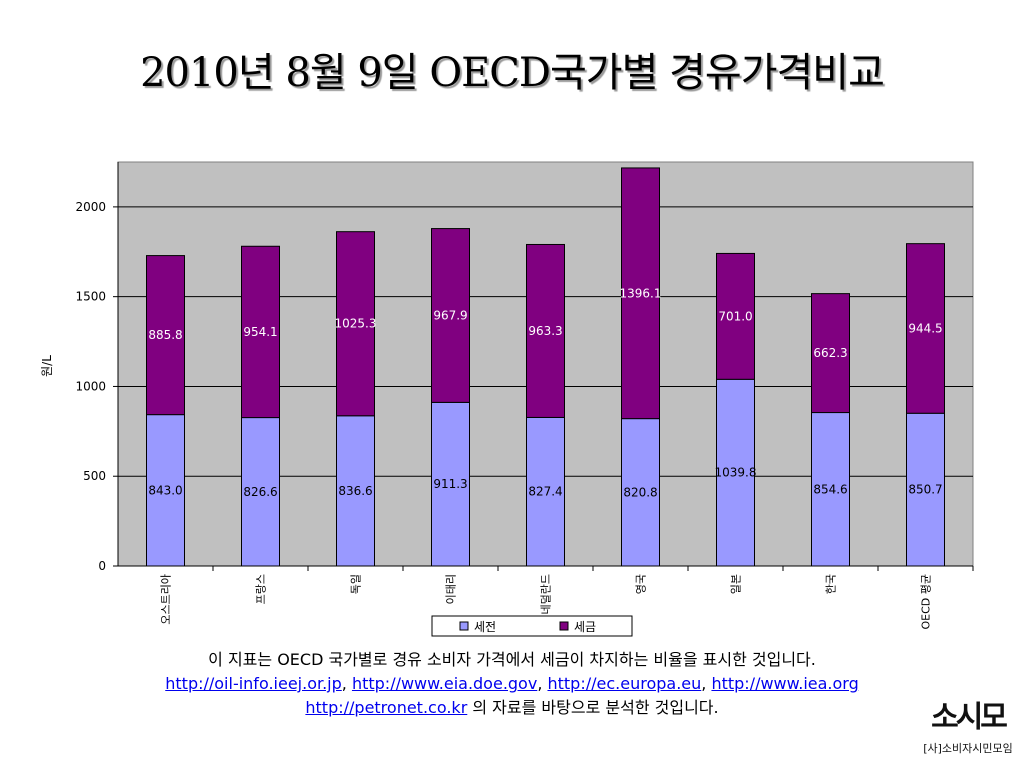 Image resolution: width=1024 pixels, height=768 pixels. I want to click on data-label-tax: 701.0, so click(735, 316).